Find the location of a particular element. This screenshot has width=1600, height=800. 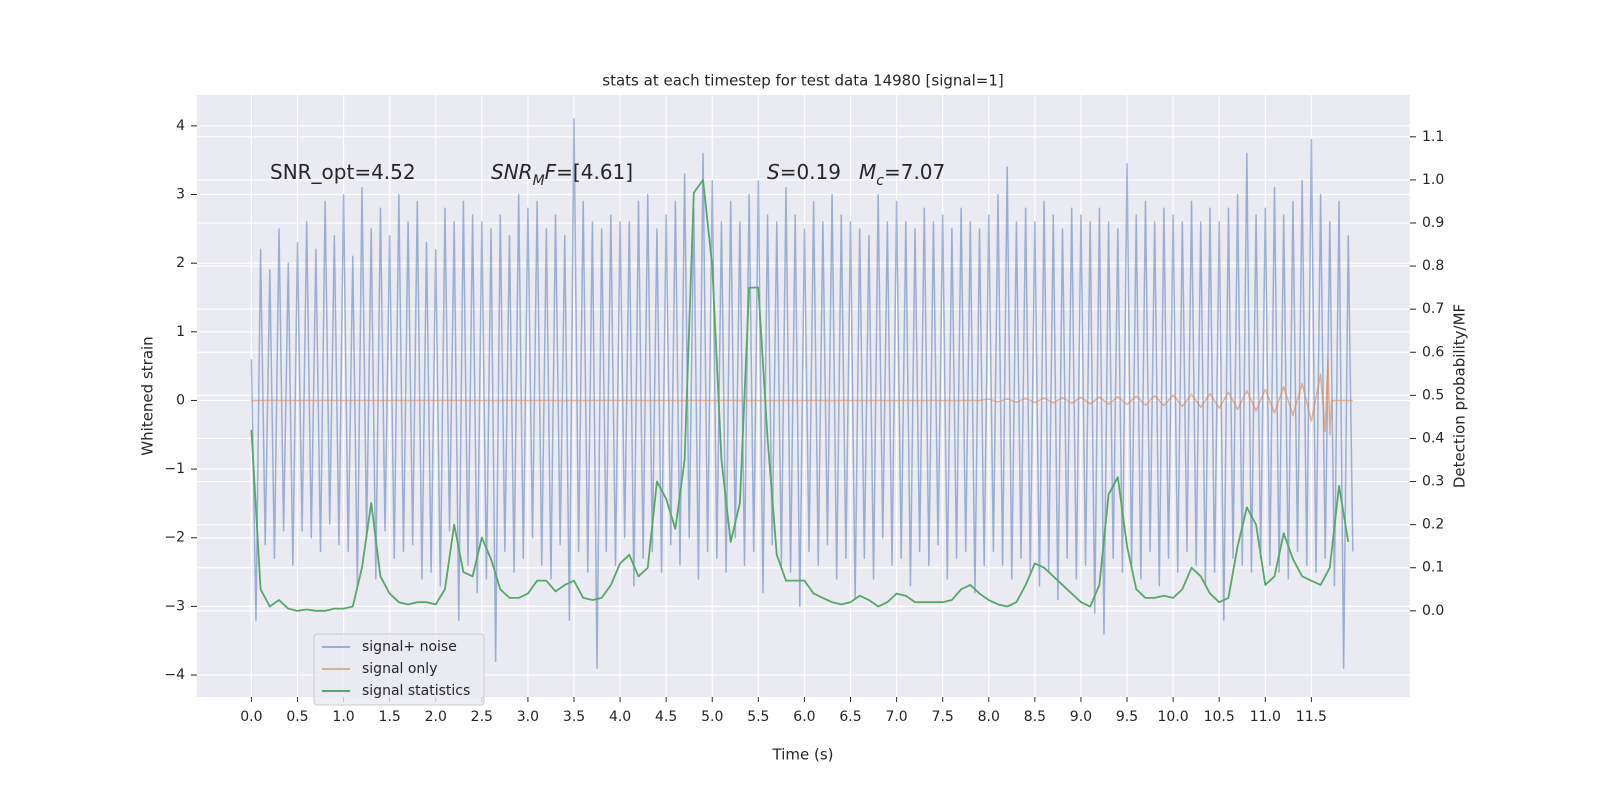

annotation-part: c is located at coordinates (880, 181).